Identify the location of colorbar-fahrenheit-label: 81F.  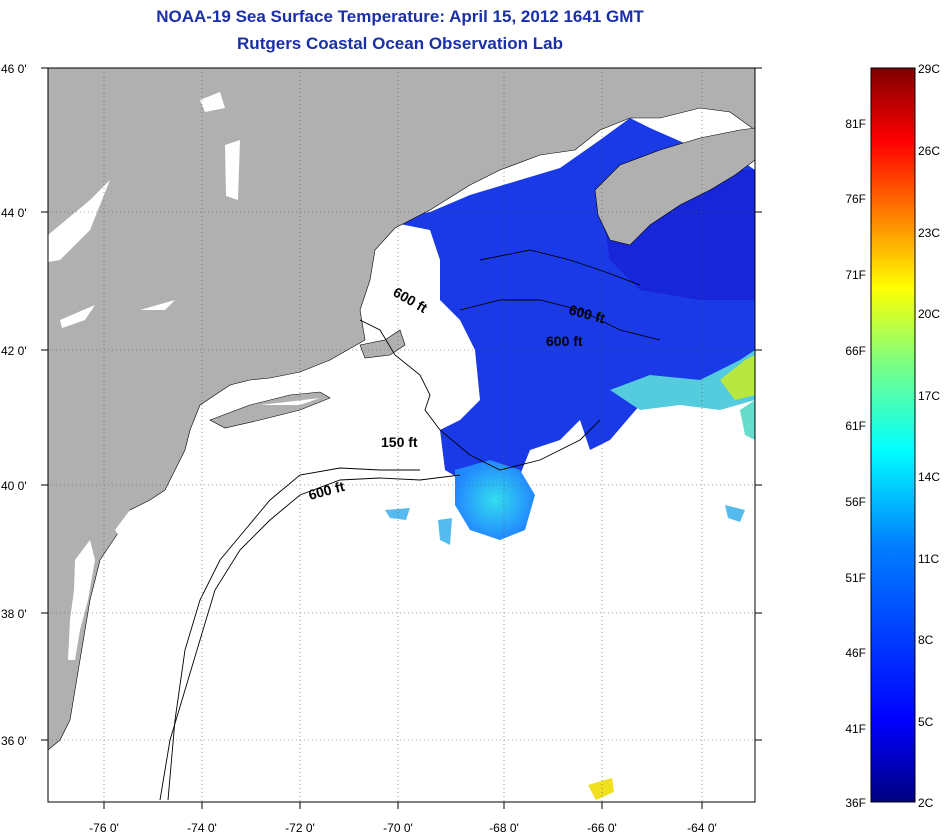
(855, 124).